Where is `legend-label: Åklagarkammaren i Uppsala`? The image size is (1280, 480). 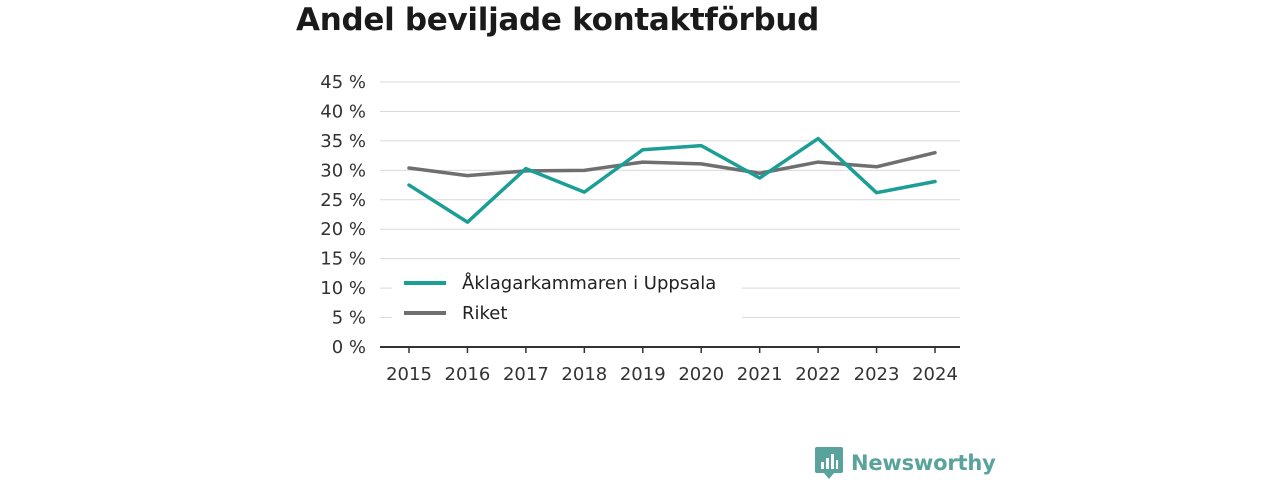
legend-label: Åklagarkammaren i Uppsala is located at coordinates (589, 283).